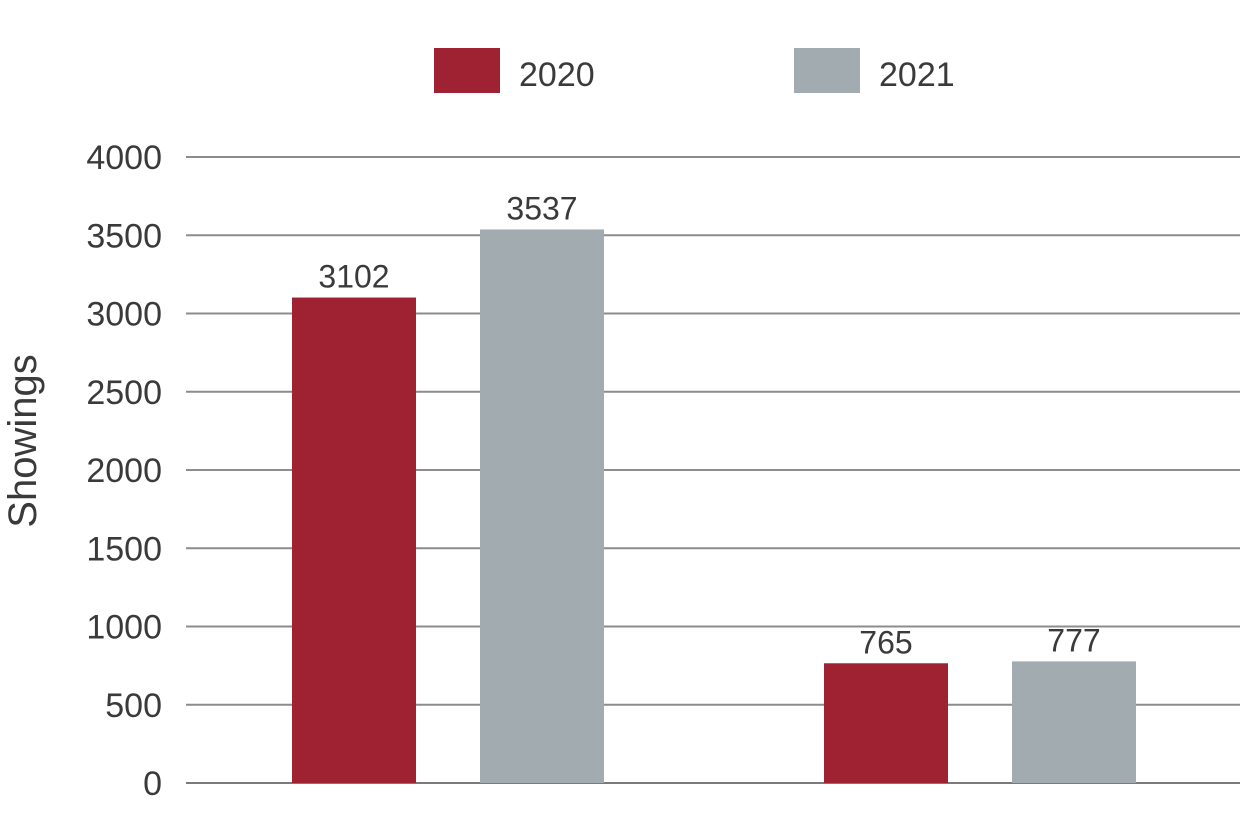 Image resolution: width=1248 pixels, height=822 pixels. What do you see at coordinates (557, 75) in the screenshot?
I see `legend-label: 2020` at bounding box center [557, 75].